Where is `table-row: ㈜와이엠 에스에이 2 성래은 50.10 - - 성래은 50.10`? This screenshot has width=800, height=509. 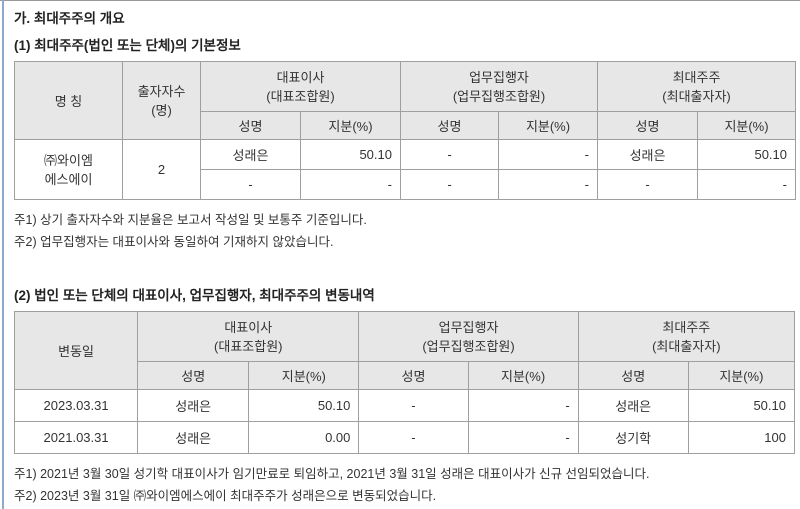
table-row: ㈜와이엠 에스에이 2 성래은 50.10 - - 성래은 50.10 is located at coordinates (405, 169).